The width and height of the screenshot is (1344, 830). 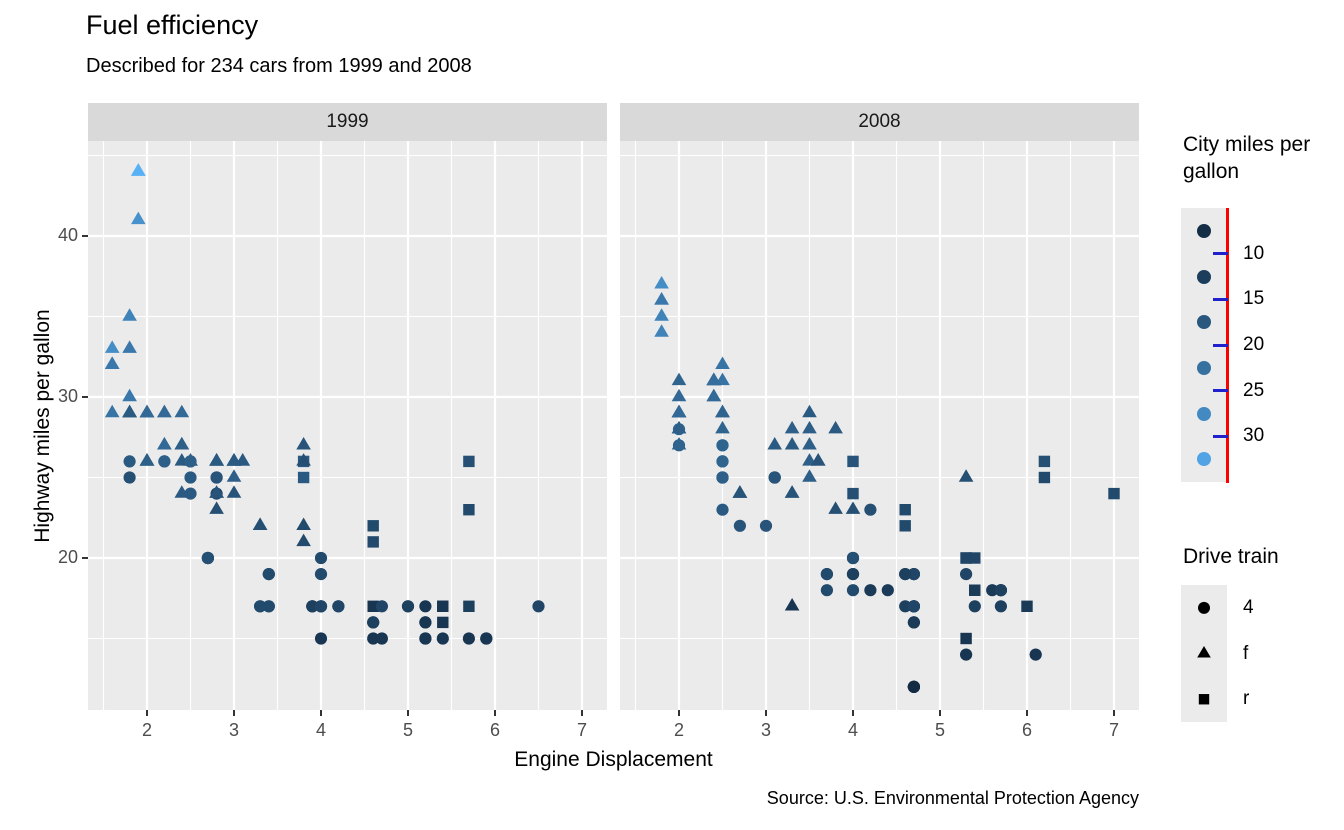 What do you see at coordinates (1204, 699) in the screenshot?
I see `square-key-icon` at bounding box center [1204, 699].